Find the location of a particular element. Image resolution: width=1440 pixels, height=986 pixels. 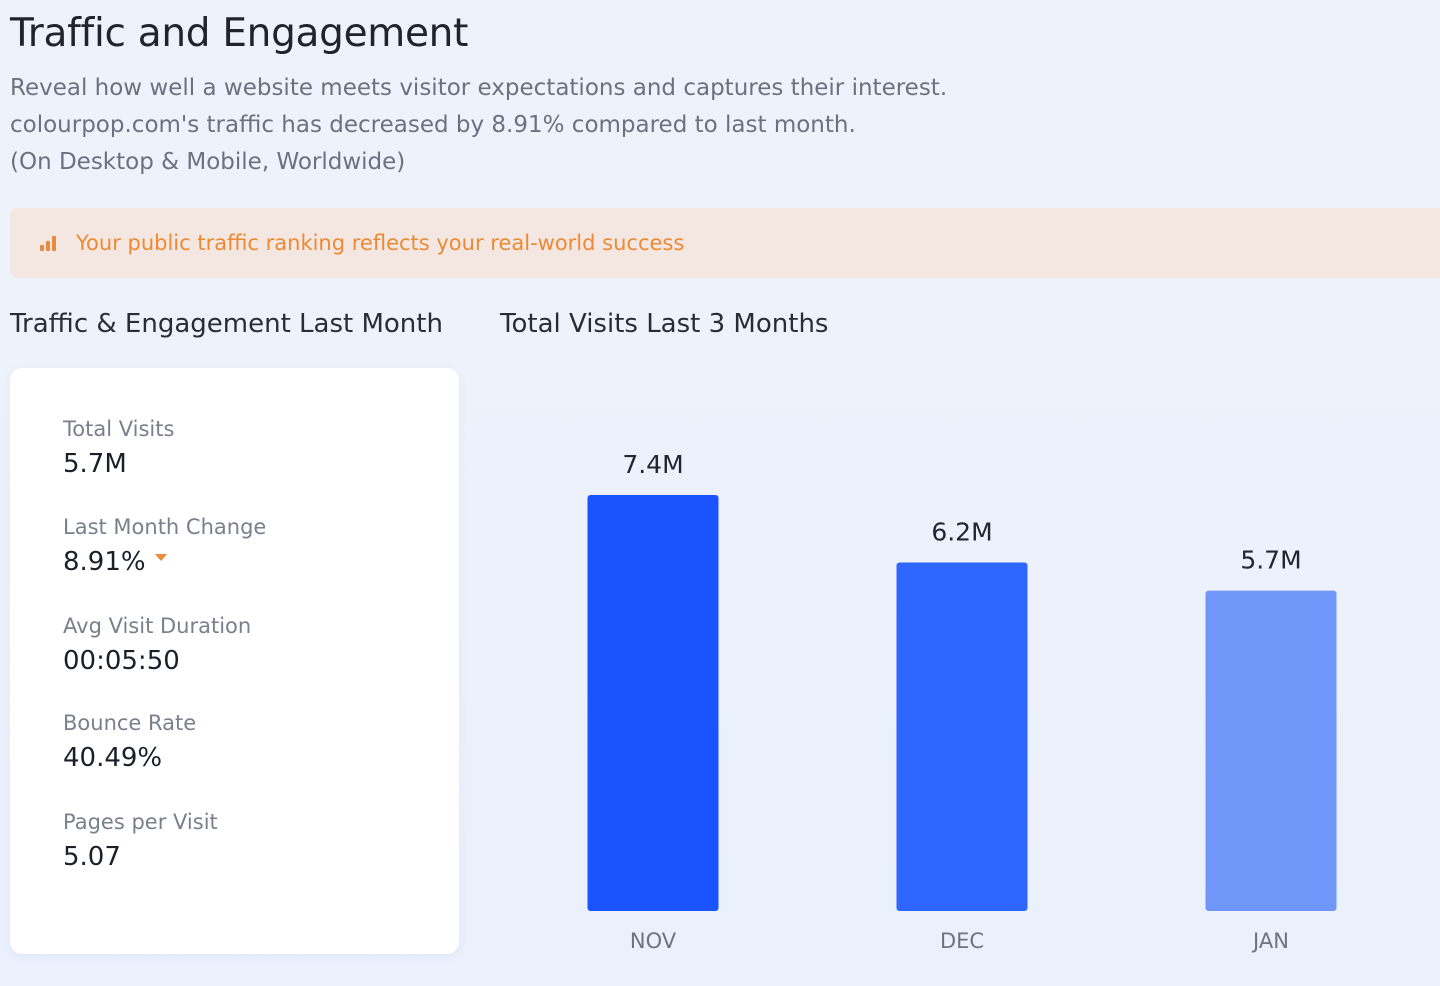

metric-value-text: 5.07 is located at coordinates (92, 857).